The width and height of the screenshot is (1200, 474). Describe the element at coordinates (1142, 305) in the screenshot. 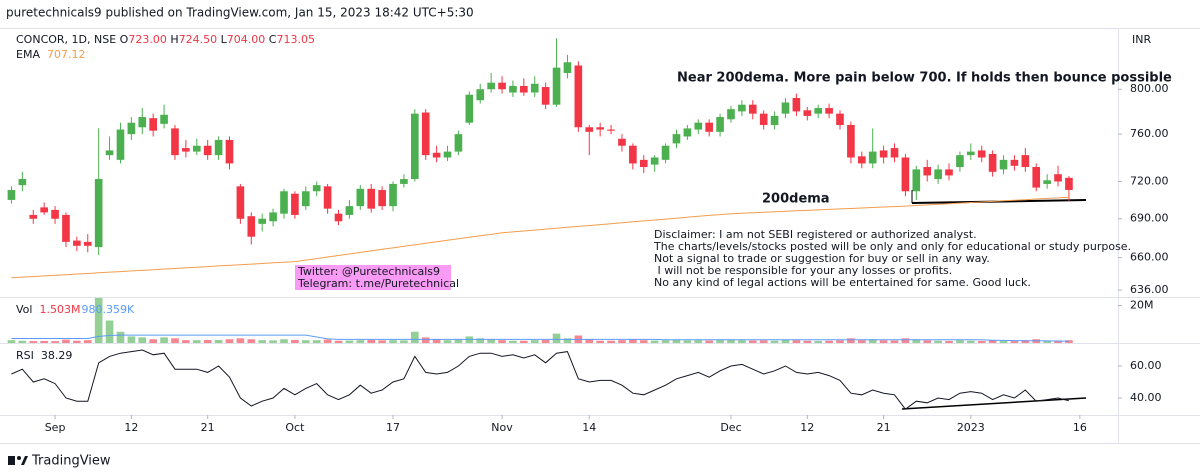

I see `y-tick-label: 20M` at that location.